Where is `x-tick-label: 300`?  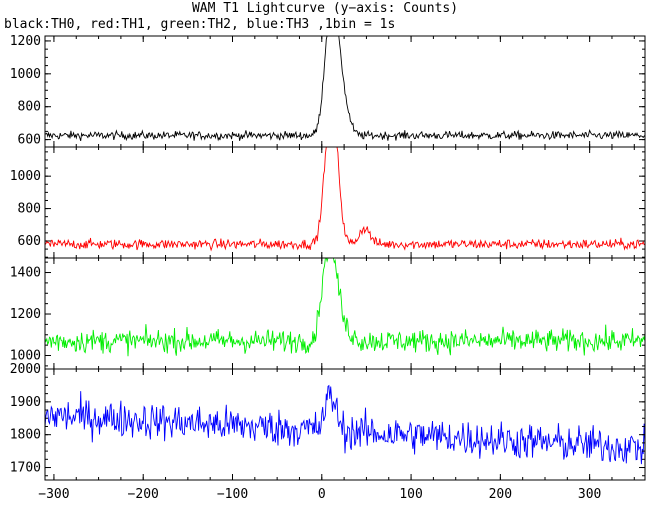 x-tick-label: 300 is located at coordinates (589, 494).